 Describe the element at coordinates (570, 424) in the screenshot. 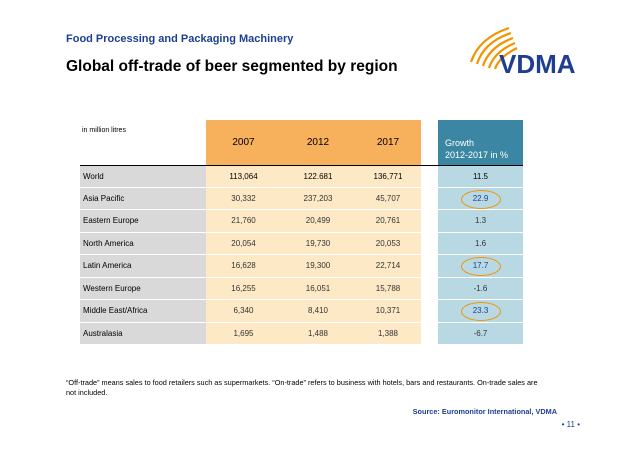

I see `page-number: • 11 •` at that location.